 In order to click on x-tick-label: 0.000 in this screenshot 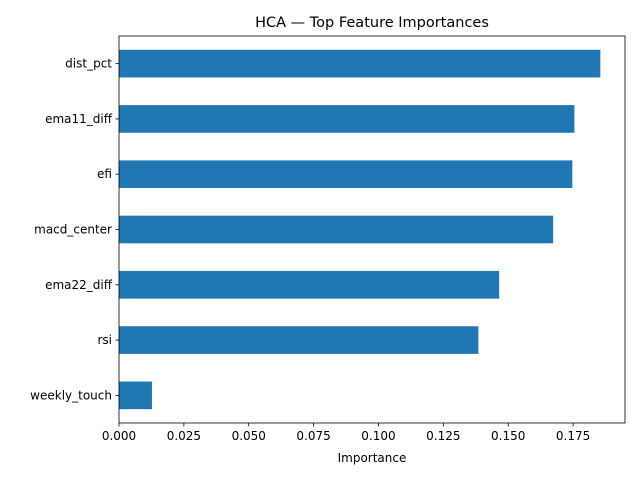, I will do `click(119, 436)`.